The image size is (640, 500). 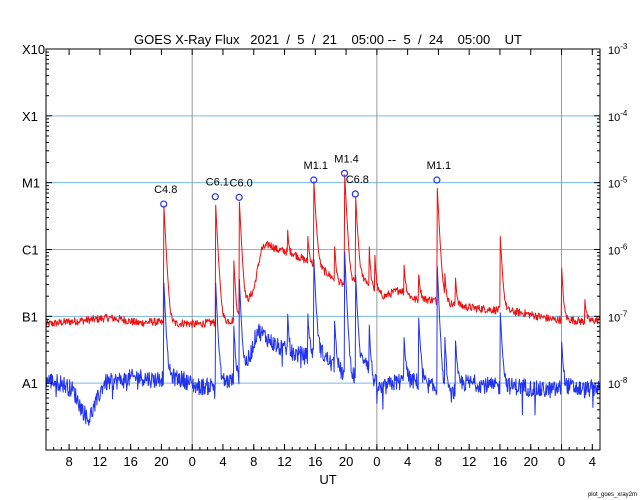 I want to click on flare-label: C6.1, so click(x=217, y=183).